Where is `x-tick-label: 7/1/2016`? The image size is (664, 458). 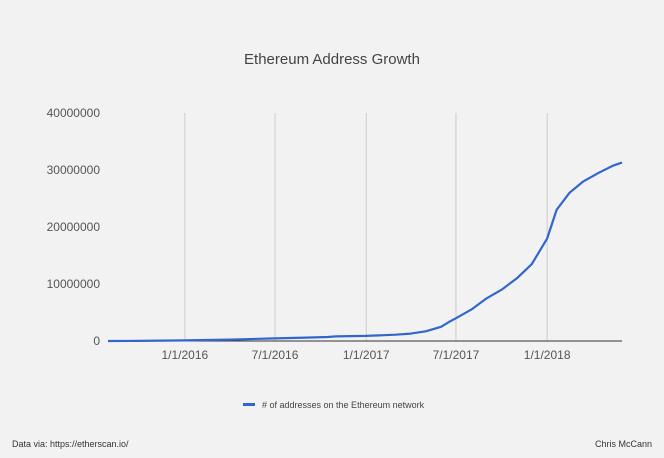
x-tick-label: 7/1/2016 is located at coordinates (275, 355).